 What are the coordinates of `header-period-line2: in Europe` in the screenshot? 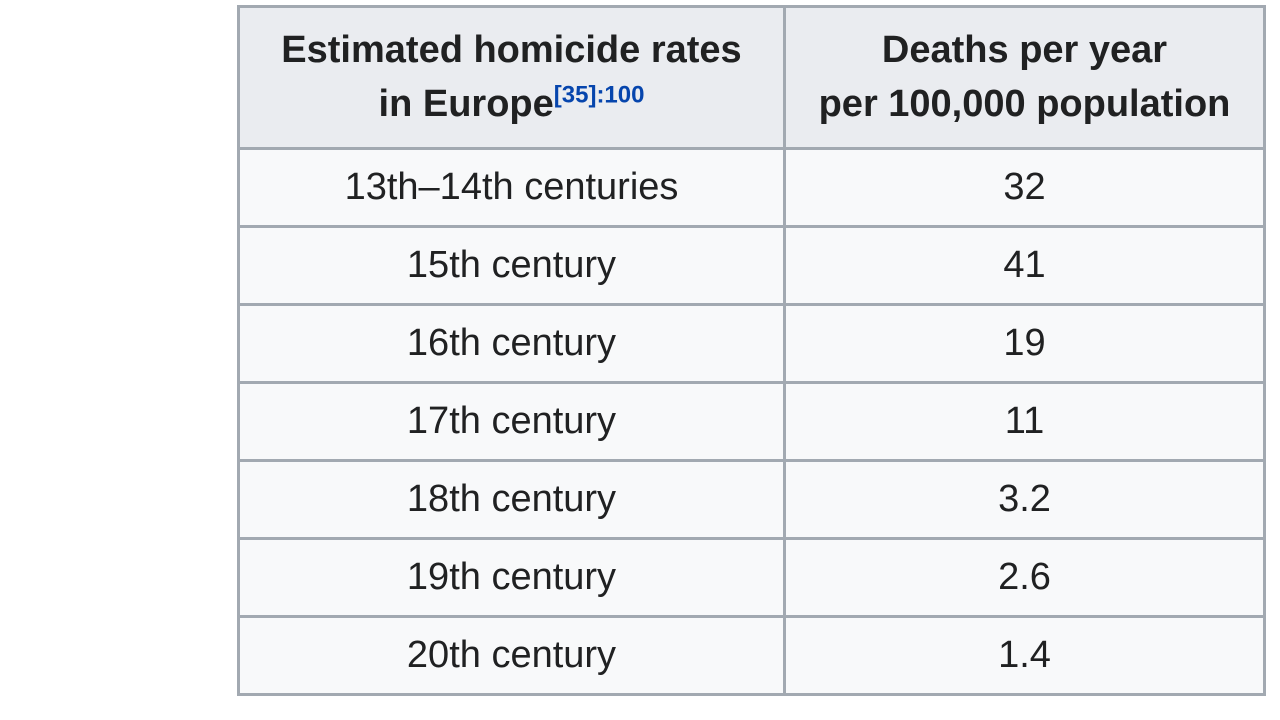 It's located at (466, 103).